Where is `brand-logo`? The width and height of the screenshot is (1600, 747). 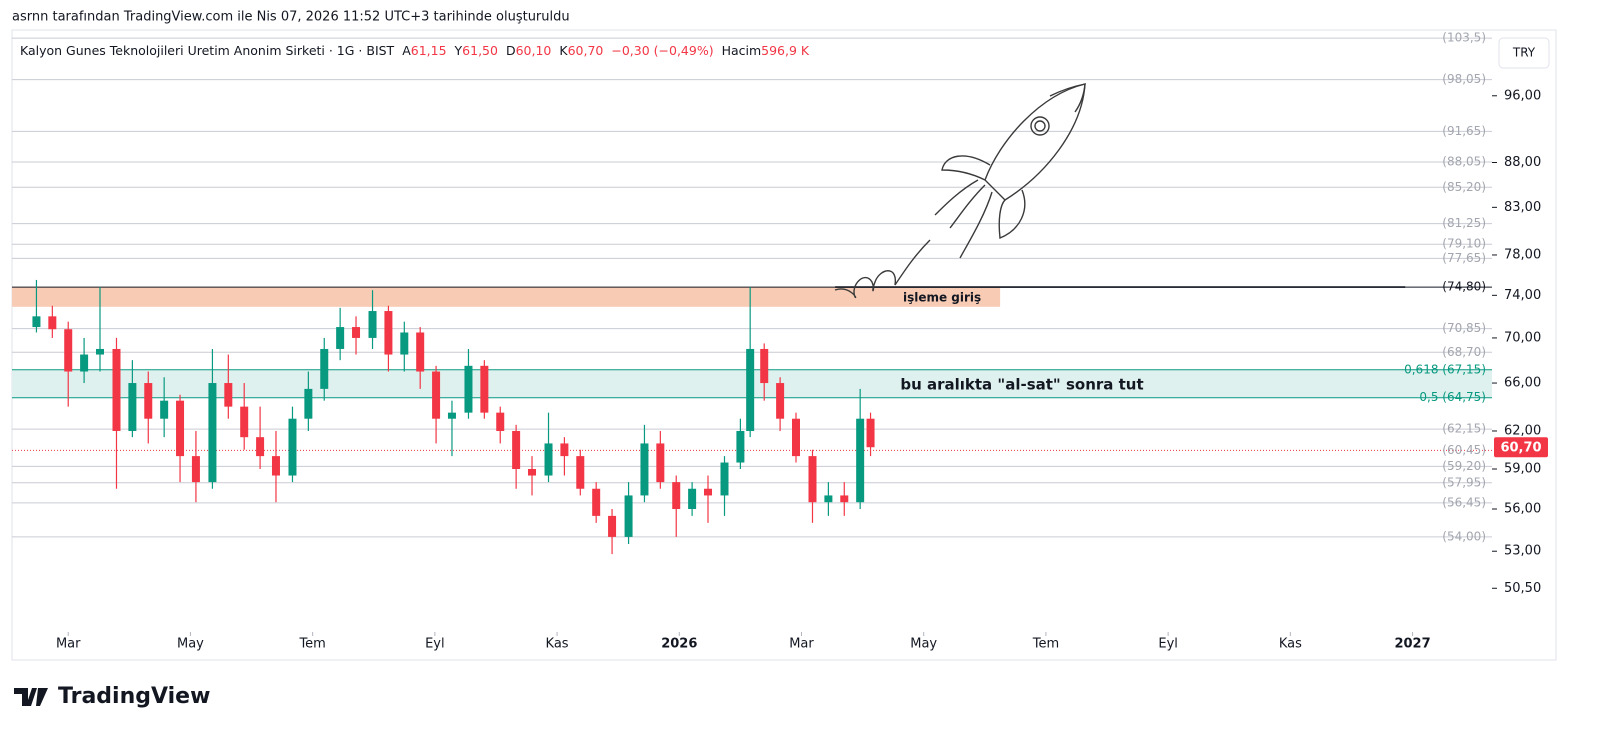
brand-logo is located at coordinates (31, 697).